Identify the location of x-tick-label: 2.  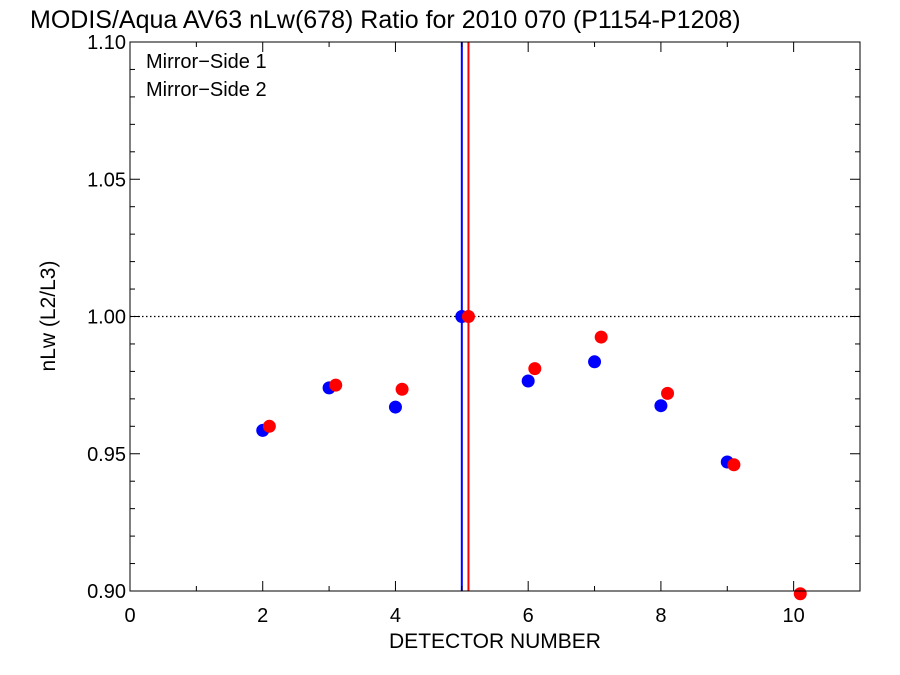
(262, 616).